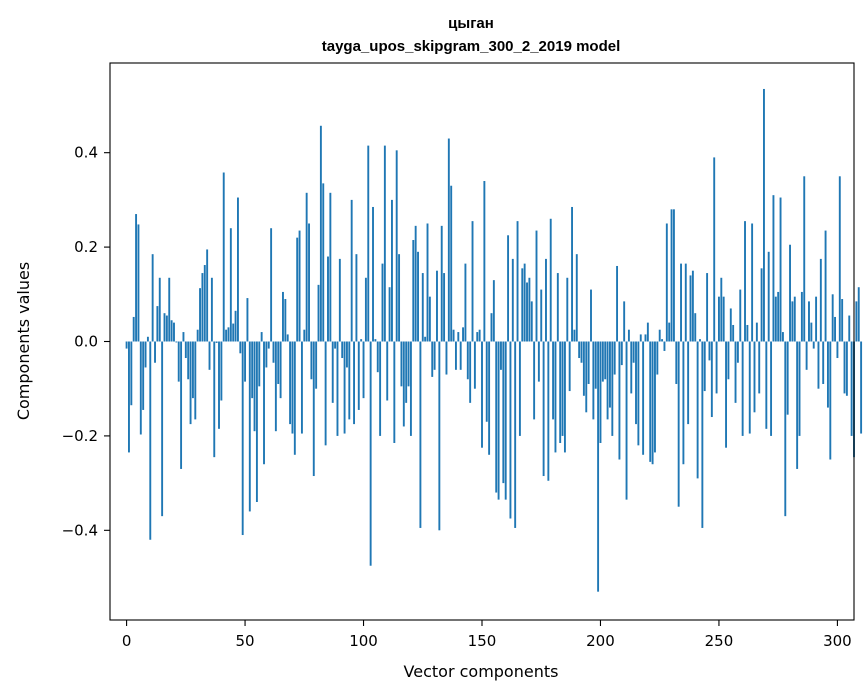  I want to click on x-tick-label: 200, so click(600, 641).